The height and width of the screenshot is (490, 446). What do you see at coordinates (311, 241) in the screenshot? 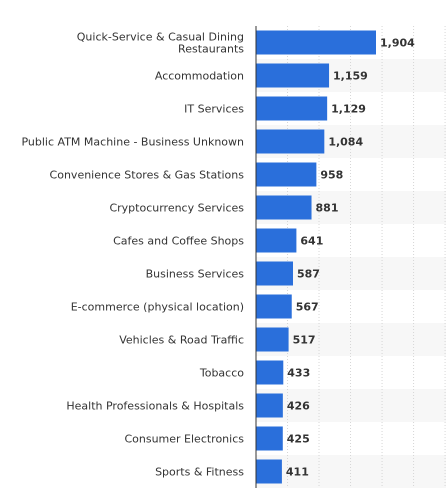
I see `value-label: 641` at bounding box center [311, 241].